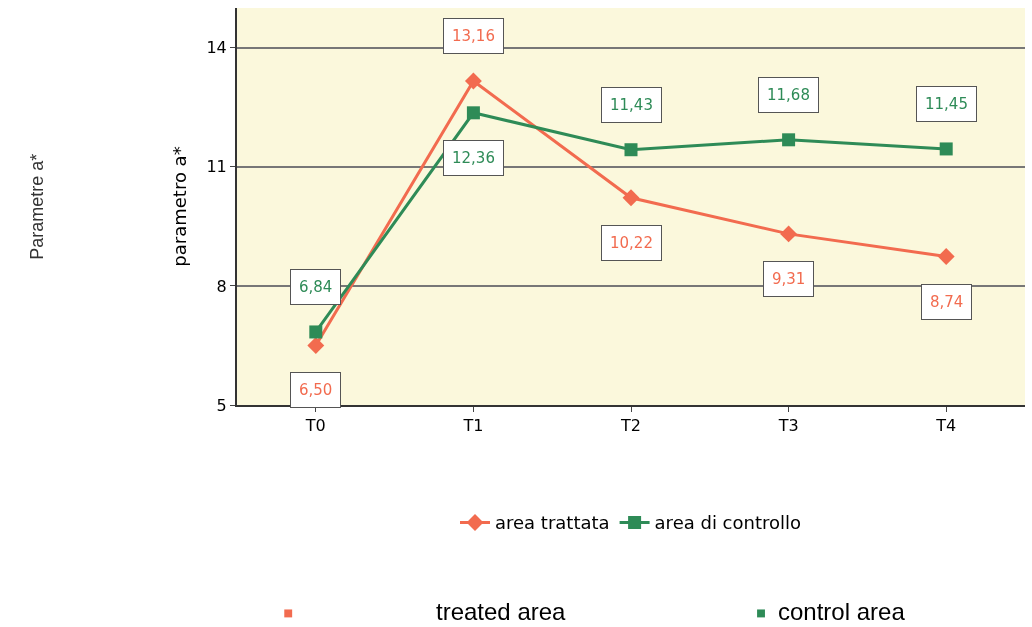 The height and width of the screenshot is (627, 1032). I want to click on text: control area, so click(842, 611).